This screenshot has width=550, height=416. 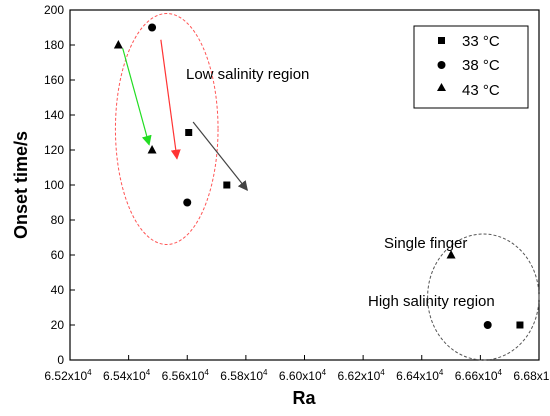 I want to click on y-tick-label: 180, so click(x=54, y=45).